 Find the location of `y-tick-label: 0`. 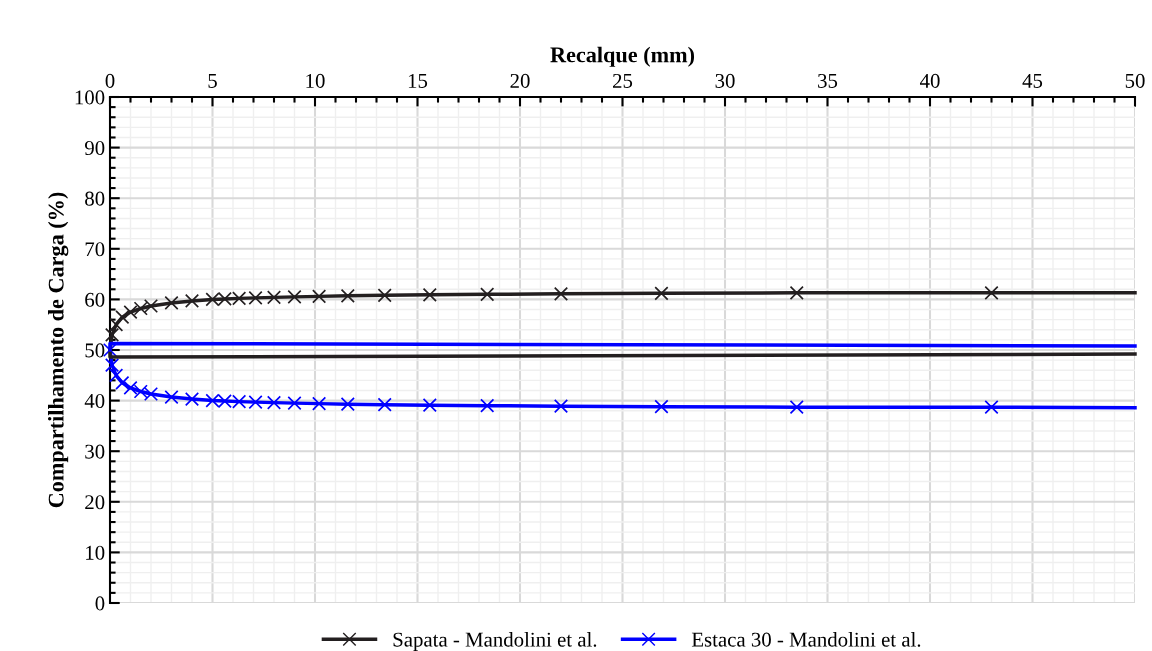

y-tick-label: 0 is located at coordinates (100, 603).